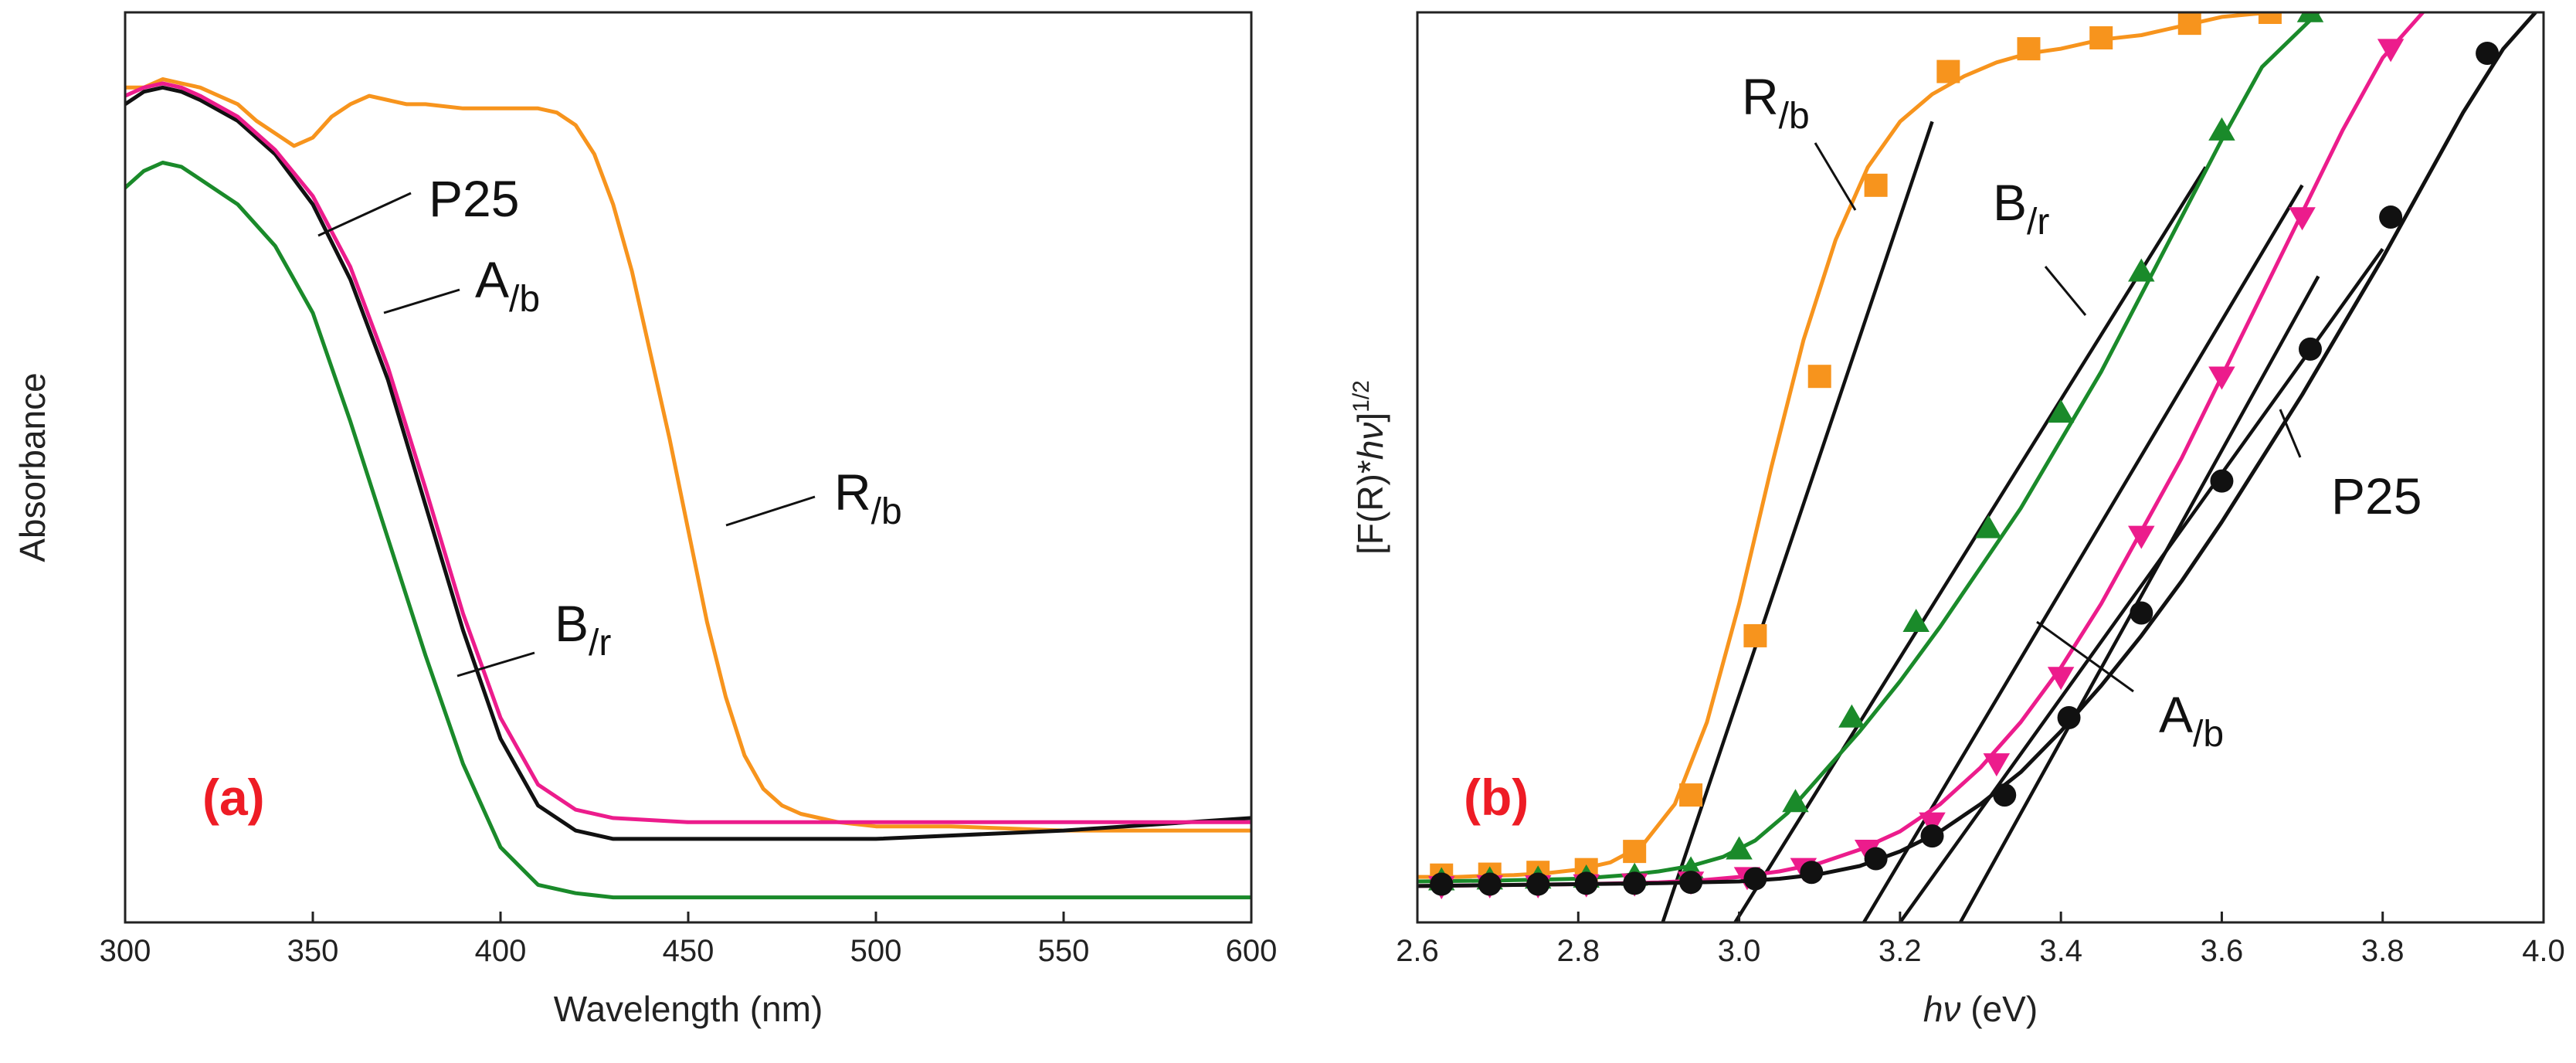 This screenshot has width=2576, height=1063. Describe the element at coordinates (2383, 951) in the screenshot. I see `panel-b-x-tick-label: 3.8` at that location.